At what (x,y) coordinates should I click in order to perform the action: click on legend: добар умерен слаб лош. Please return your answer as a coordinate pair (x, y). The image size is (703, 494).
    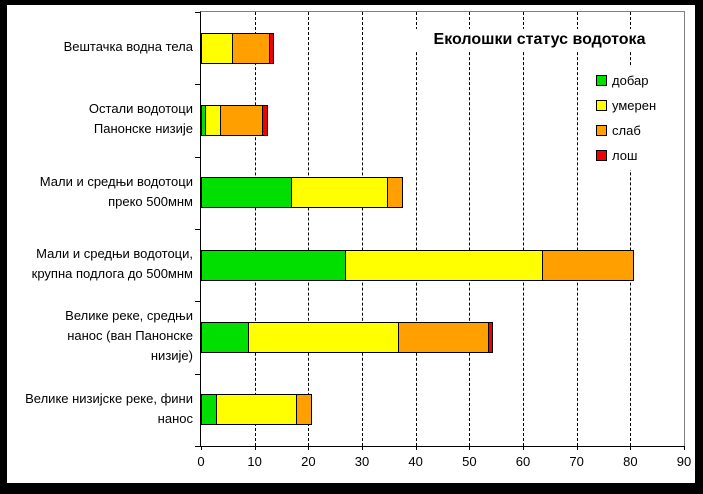
    Looking at the image, I should click on (627, 118).